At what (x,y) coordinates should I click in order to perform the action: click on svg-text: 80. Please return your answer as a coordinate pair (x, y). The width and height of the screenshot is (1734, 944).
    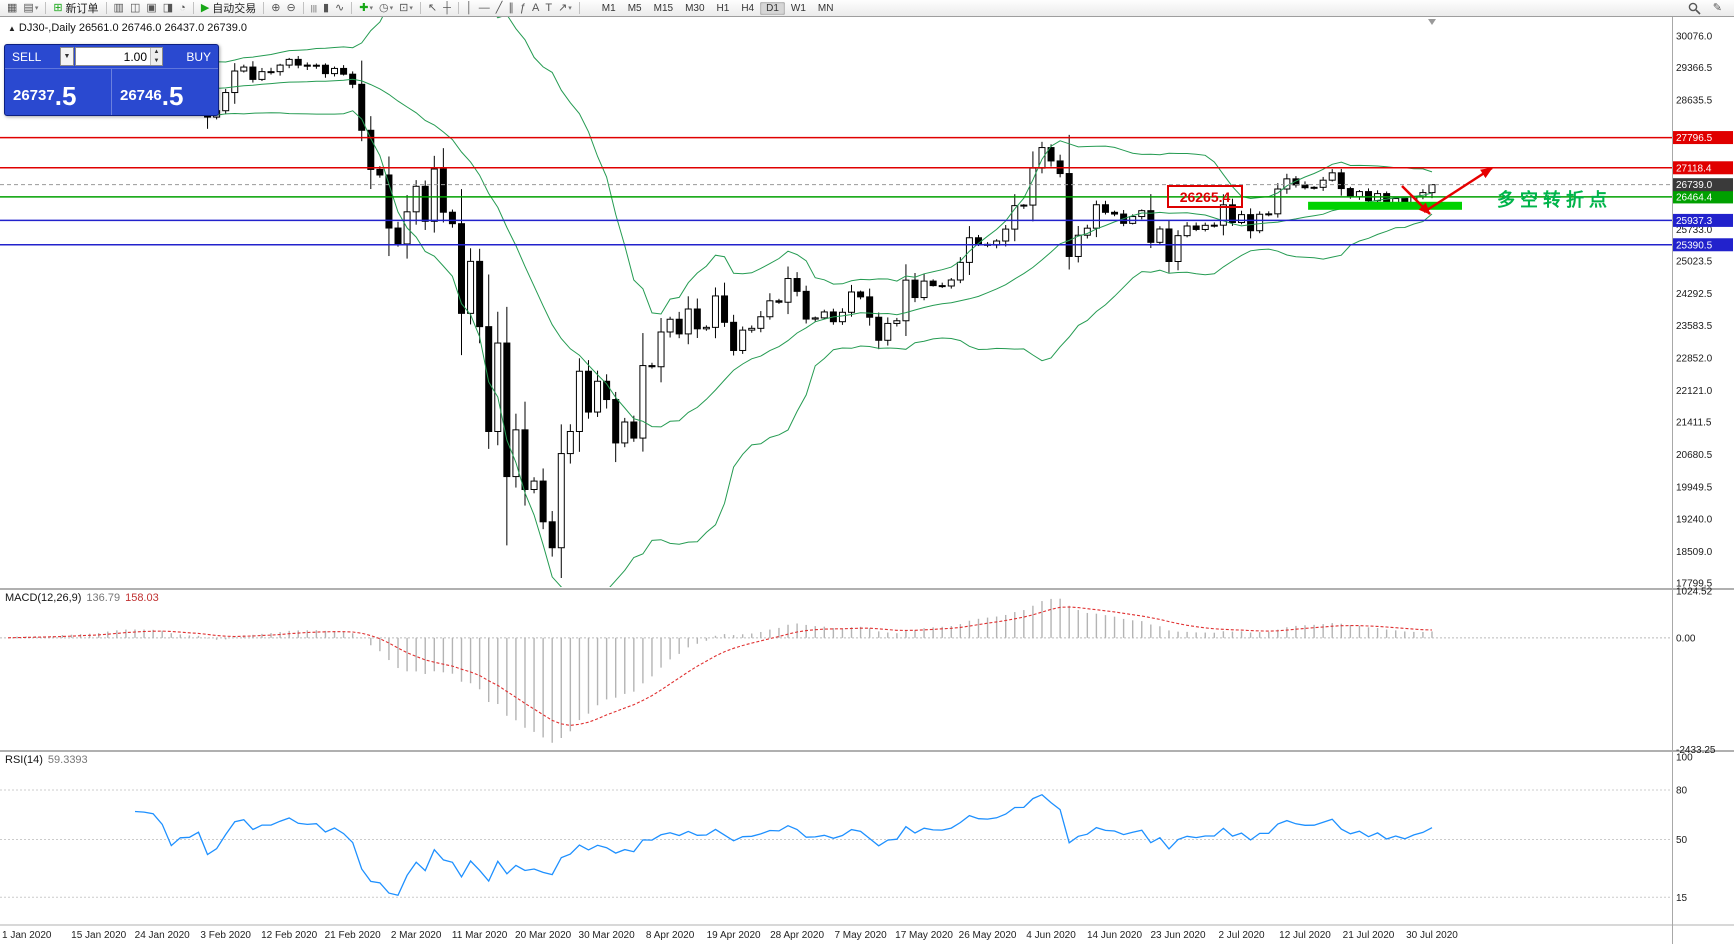
    Looking at the image, I should click on (1682, 791).